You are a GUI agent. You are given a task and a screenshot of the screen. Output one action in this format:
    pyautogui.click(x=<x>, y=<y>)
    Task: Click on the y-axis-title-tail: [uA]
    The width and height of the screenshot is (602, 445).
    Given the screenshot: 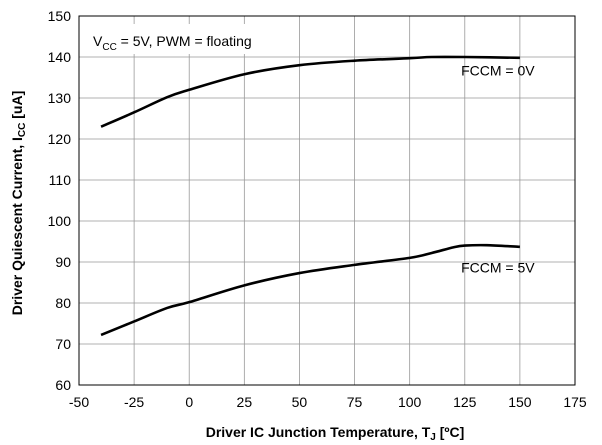 What is the action you would take?
    pyautogui.click(x=17, y=107)
    